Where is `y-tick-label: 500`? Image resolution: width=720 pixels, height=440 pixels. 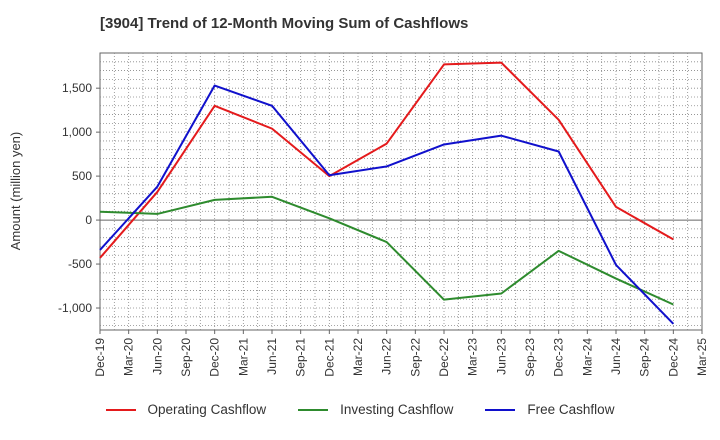
y-tick-label: 500 is located at coordinates (82, 176).